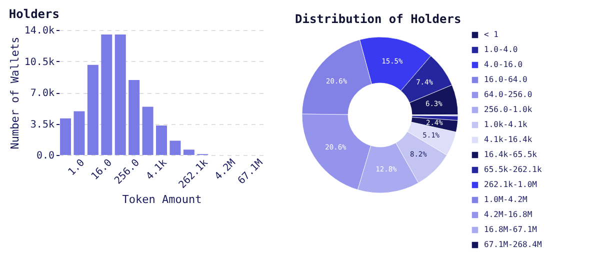 The width and height of the screenshot is (600, 262). What do you see at coordinates (513, 244) in the screenshot?
I see `legend-label: 67.1M-268.4M` at bounding box center [513, 244].